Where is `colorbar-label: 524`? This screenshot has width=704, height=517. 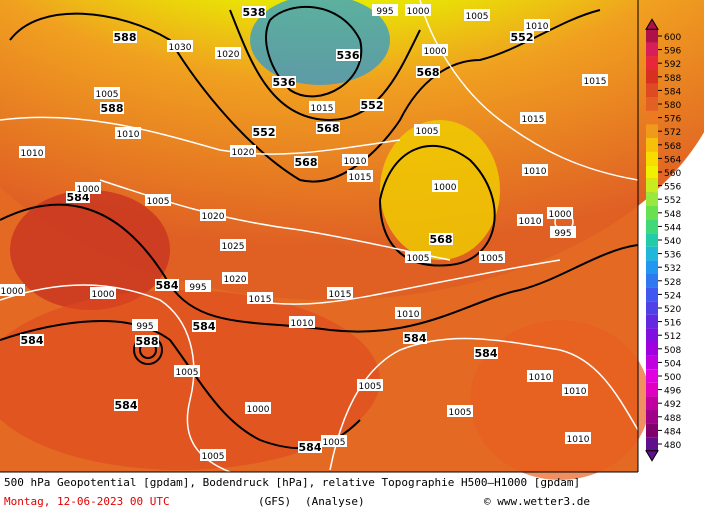
colorbar-label: 524 is located at coordinates (672, 296).